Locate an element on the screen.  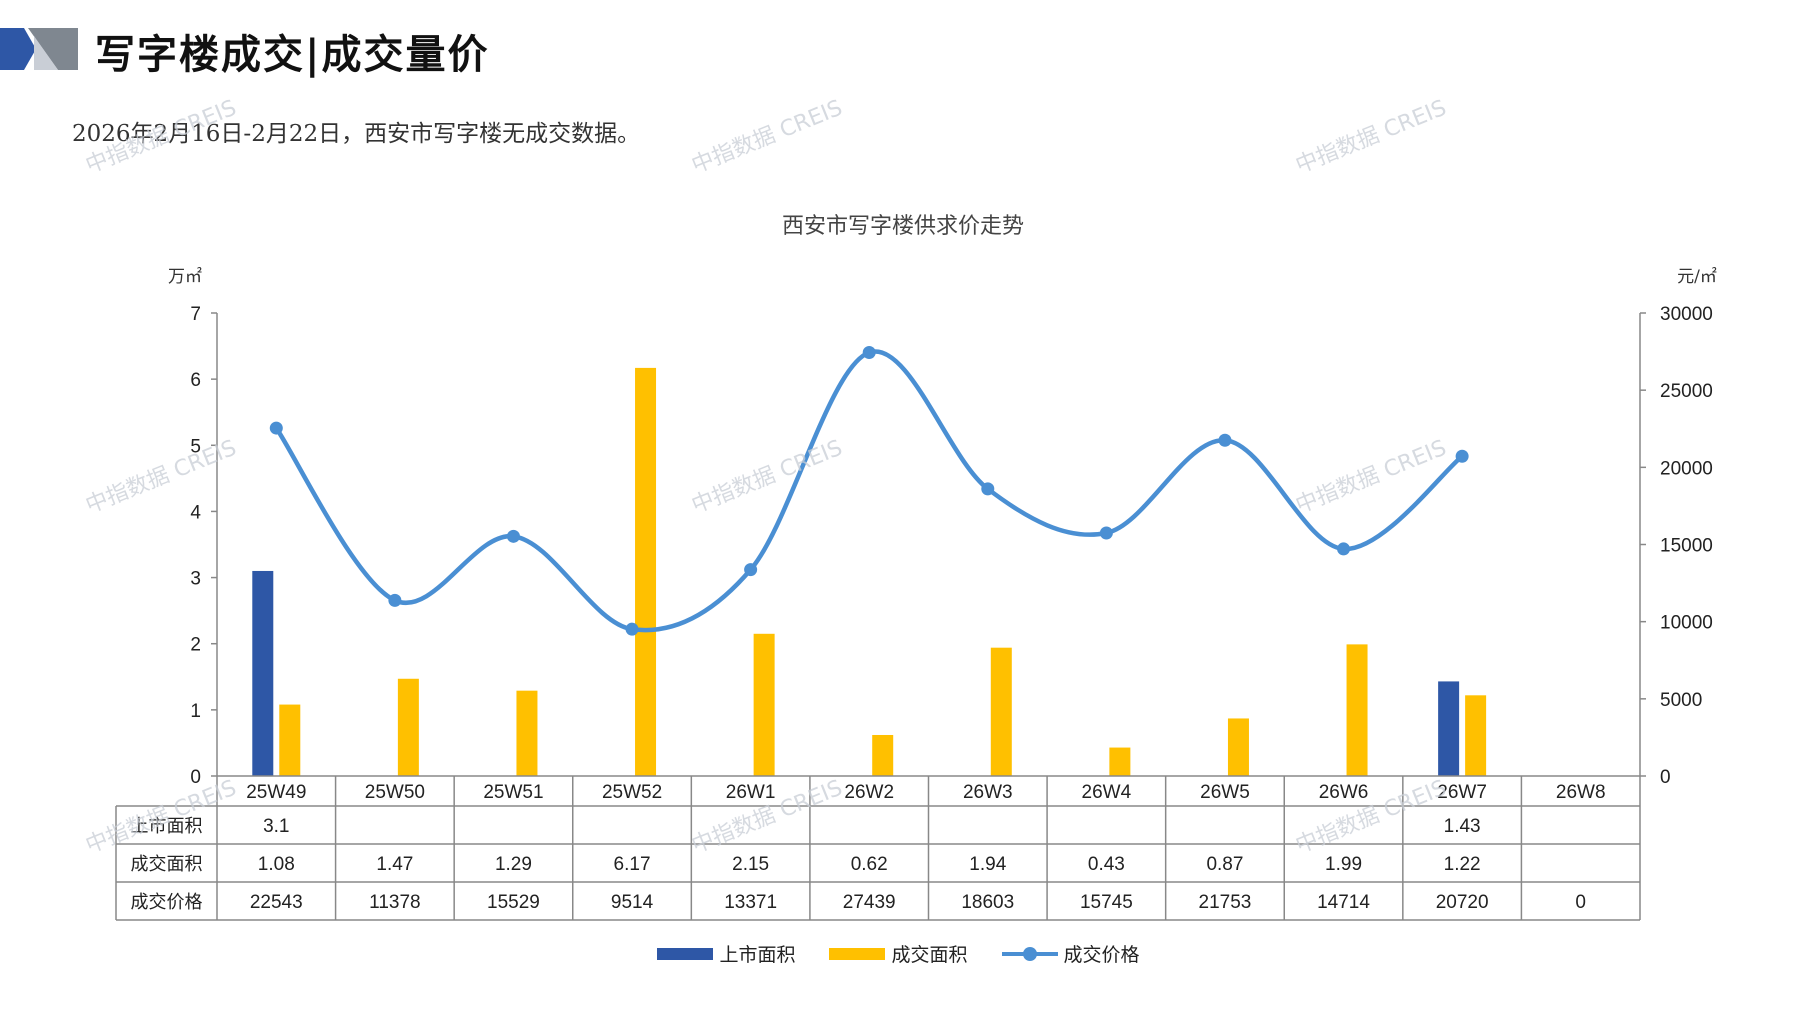
y-right-unit: 元/㎡ is located at coordinates (1697, 277).